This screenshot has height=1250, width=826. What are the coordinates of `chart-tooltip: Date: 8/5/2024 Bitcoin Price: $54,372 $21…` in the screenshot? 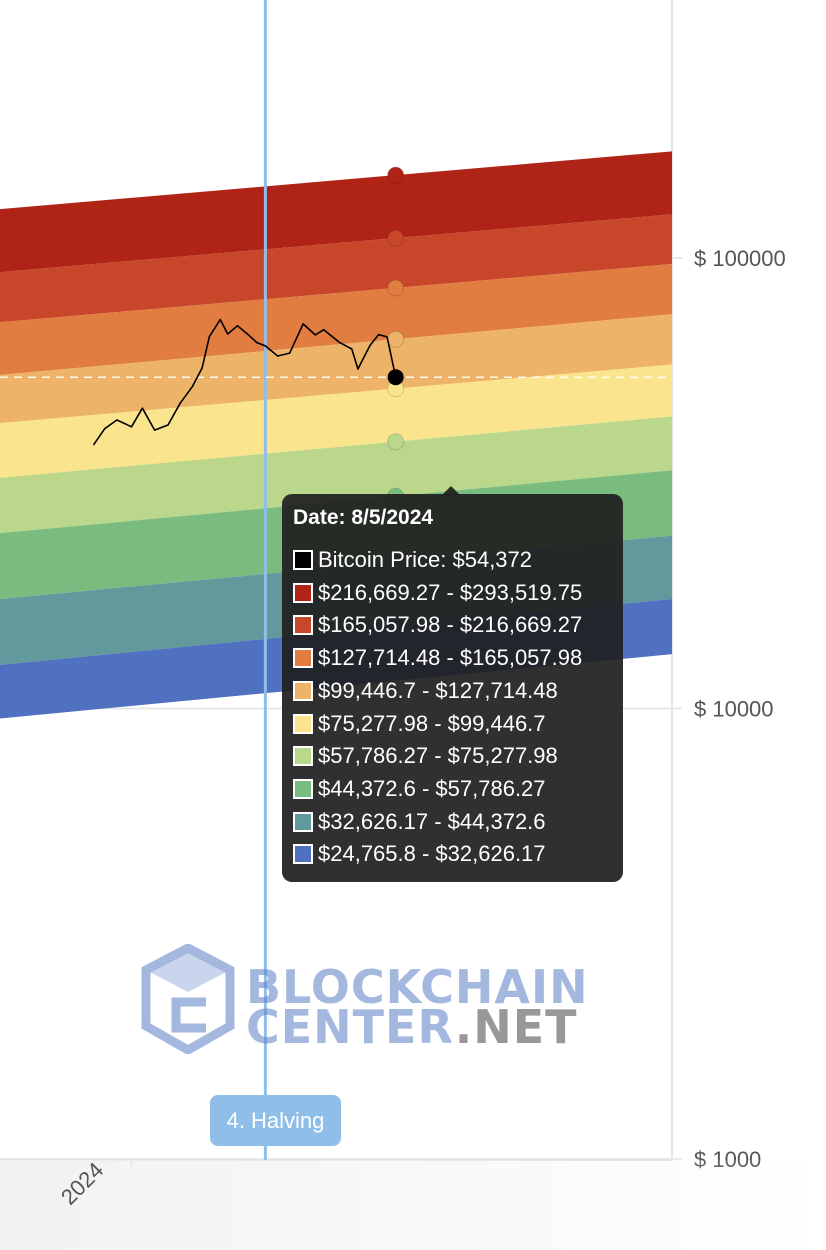 It's located at (452, 684).